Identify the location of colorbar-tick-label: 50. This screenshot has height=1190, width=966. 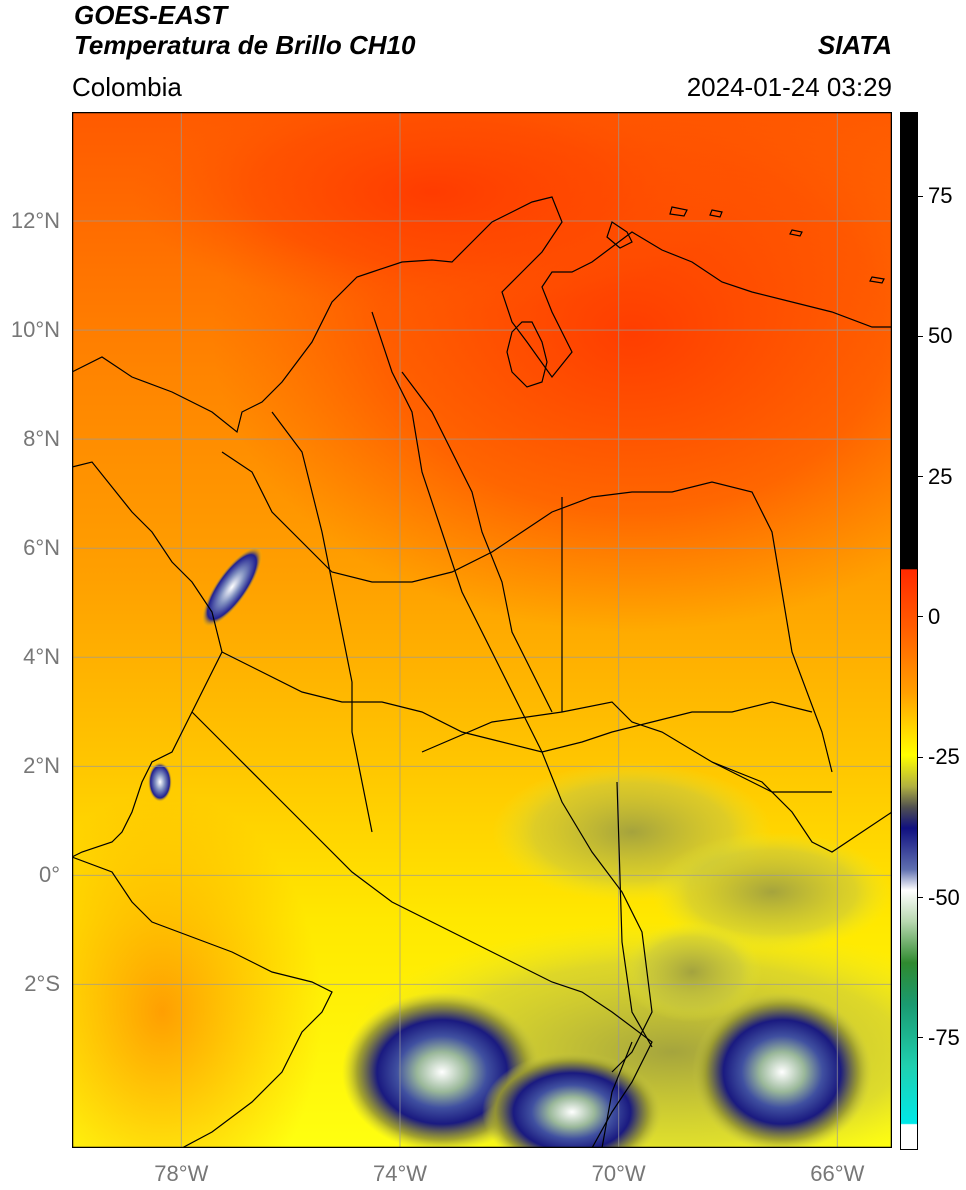
(940, 336).